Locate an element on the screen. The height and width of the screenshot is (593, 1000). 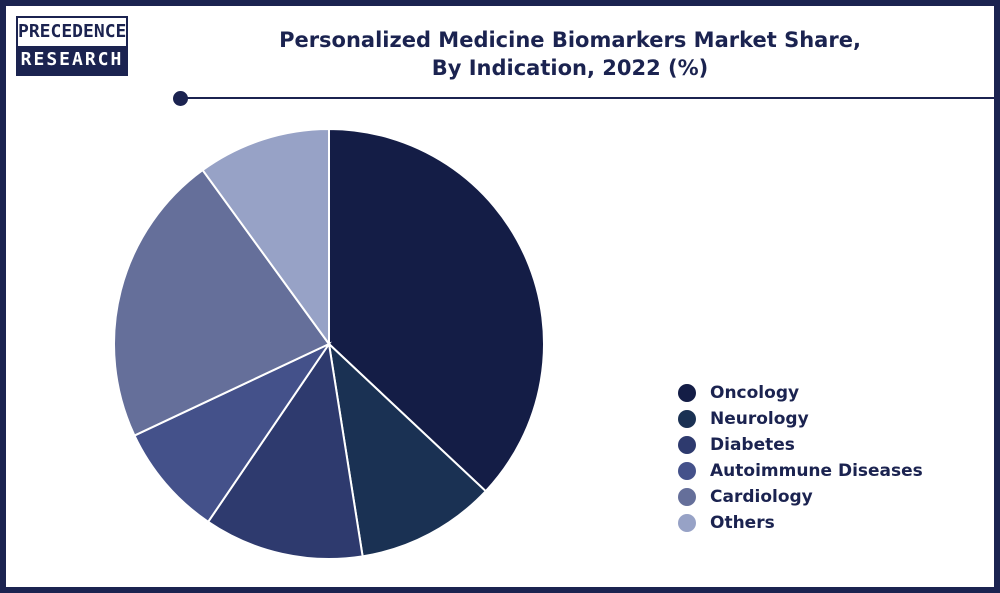
legend-item: Autoimmune Diseases is located at coordinates (800, 471).